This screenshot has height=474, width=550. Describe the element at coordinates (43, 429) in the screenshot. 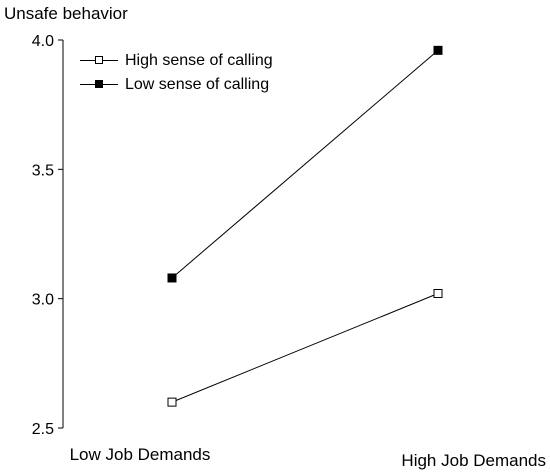

I see `y-tick-label-0: 2.5` at that location.